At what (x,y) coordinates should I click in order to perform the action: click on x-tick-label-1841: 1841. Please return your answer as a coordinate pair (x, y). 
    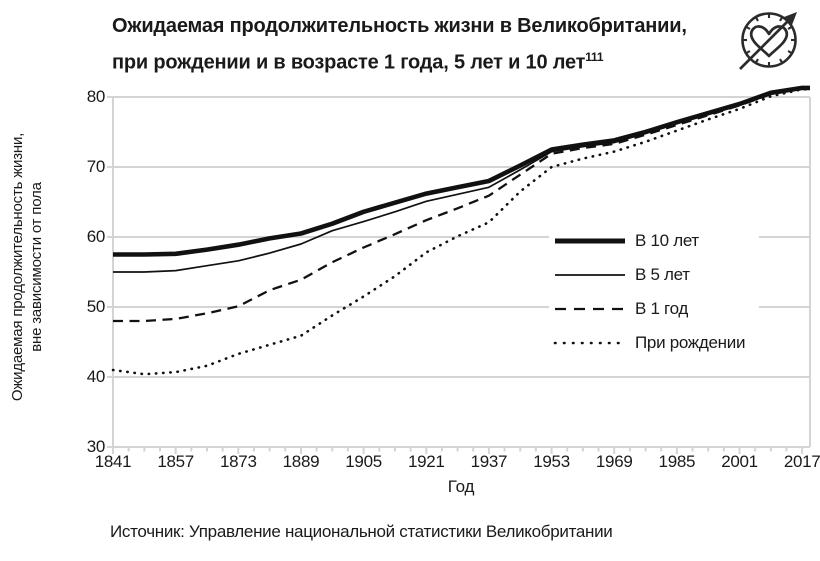
    Looking at the image, I should click on (113, 461).